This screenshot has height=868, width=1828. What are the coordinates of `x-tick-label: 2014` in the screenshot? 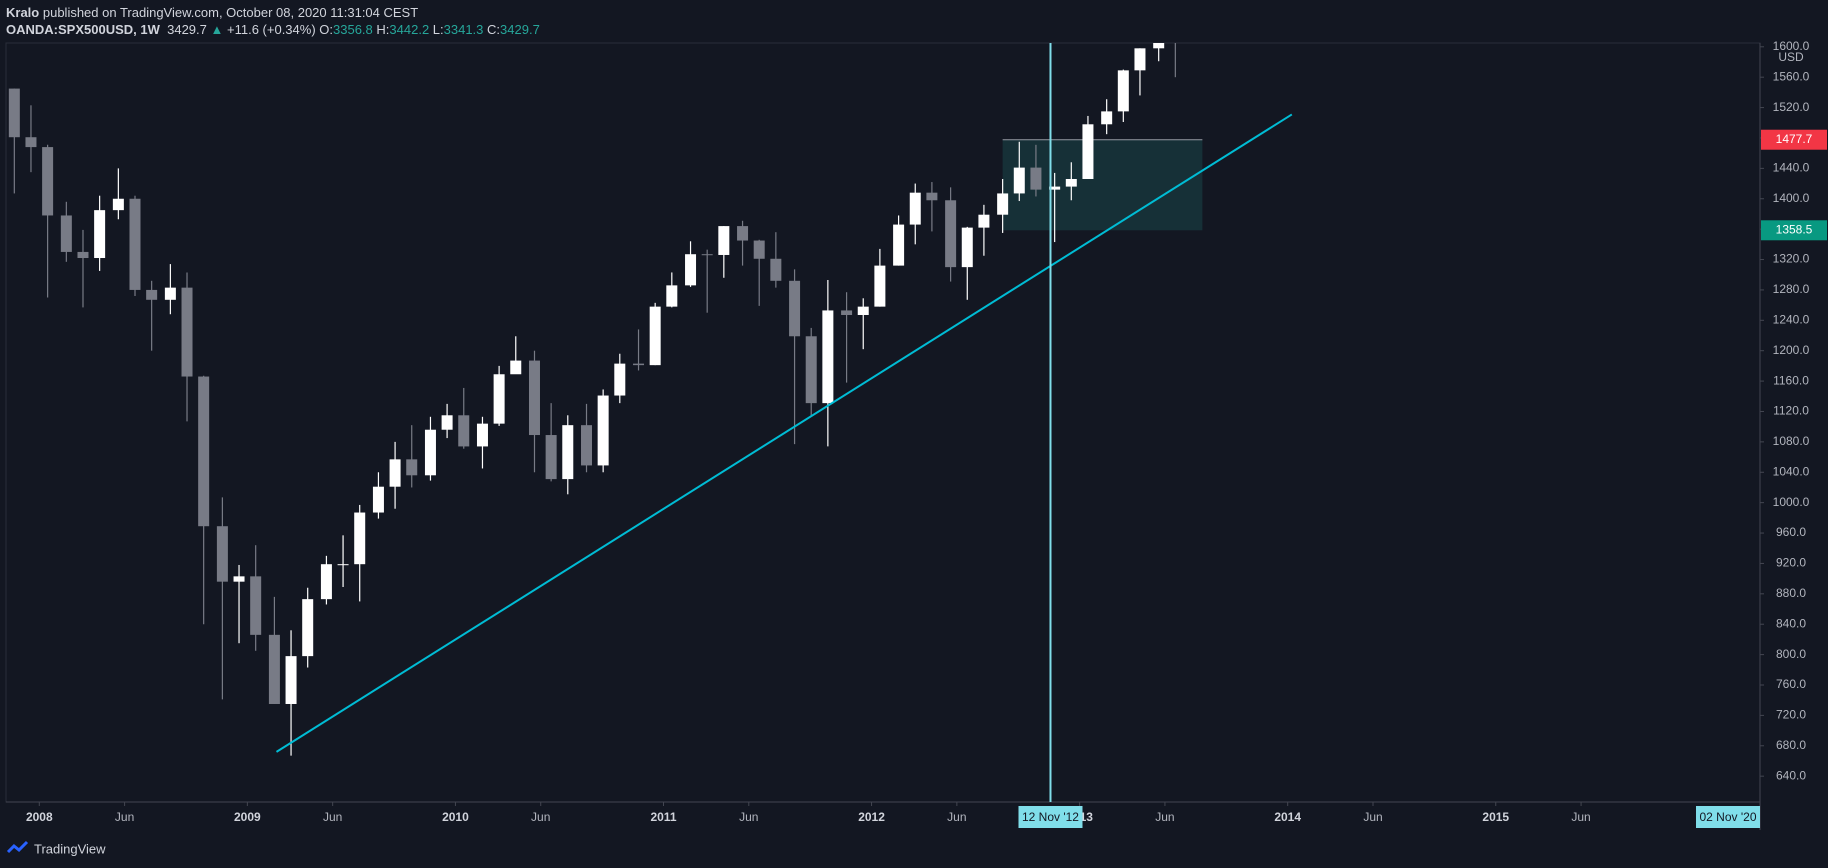 It's located at (1287, 817).